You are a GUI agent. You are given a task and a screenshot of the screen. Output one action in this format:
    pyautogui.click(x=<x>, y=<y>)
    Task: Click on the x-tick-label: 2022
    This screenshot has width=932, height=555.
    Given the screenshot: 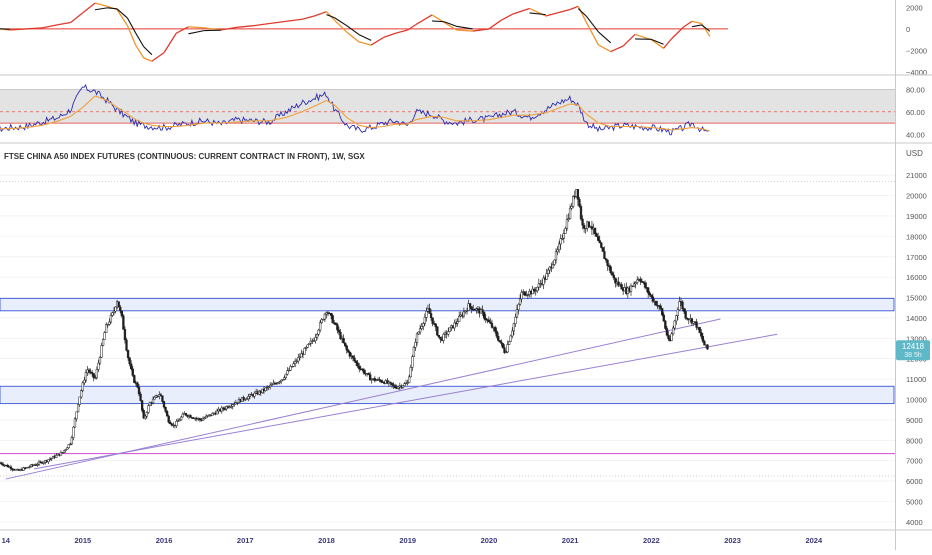 What is the action you would take?
    pyautogui.click(x=651, y=540)
    